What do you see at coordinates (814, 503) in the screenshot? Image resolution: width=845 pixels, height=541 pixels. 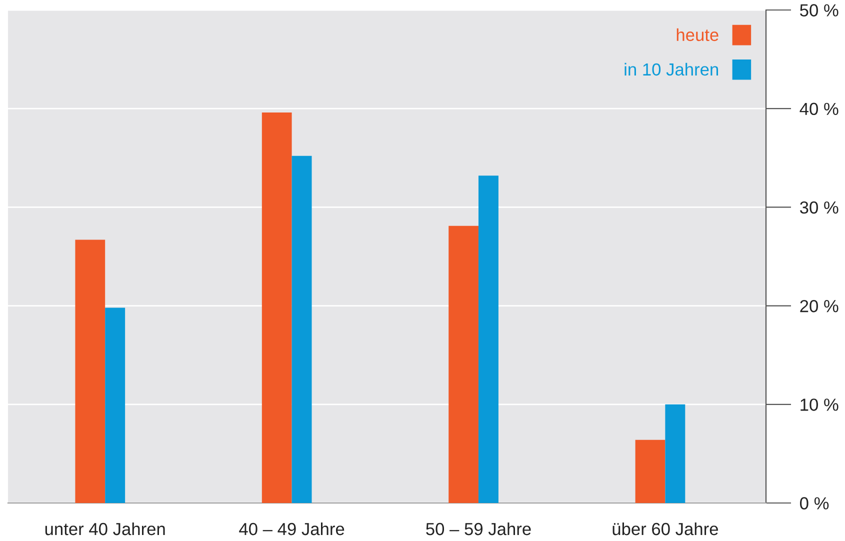 I see `y-tick-label: 0 %` at bounding box center [814, 503].